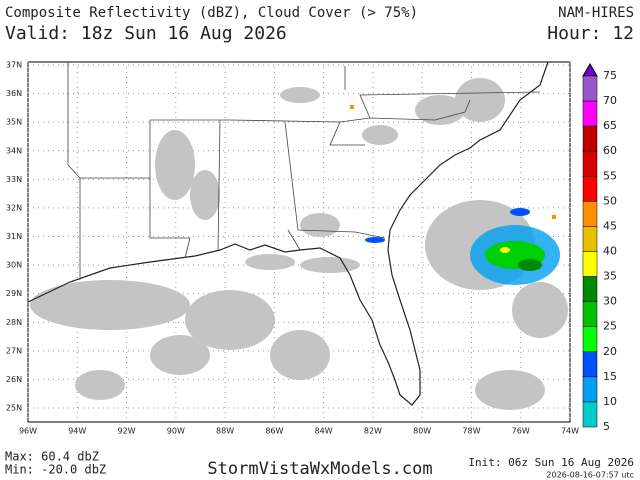  What do you see at coordinates (570, 431) in the screenshot?
I see `longitude-label: 74W` at bounding box center [570, 431].